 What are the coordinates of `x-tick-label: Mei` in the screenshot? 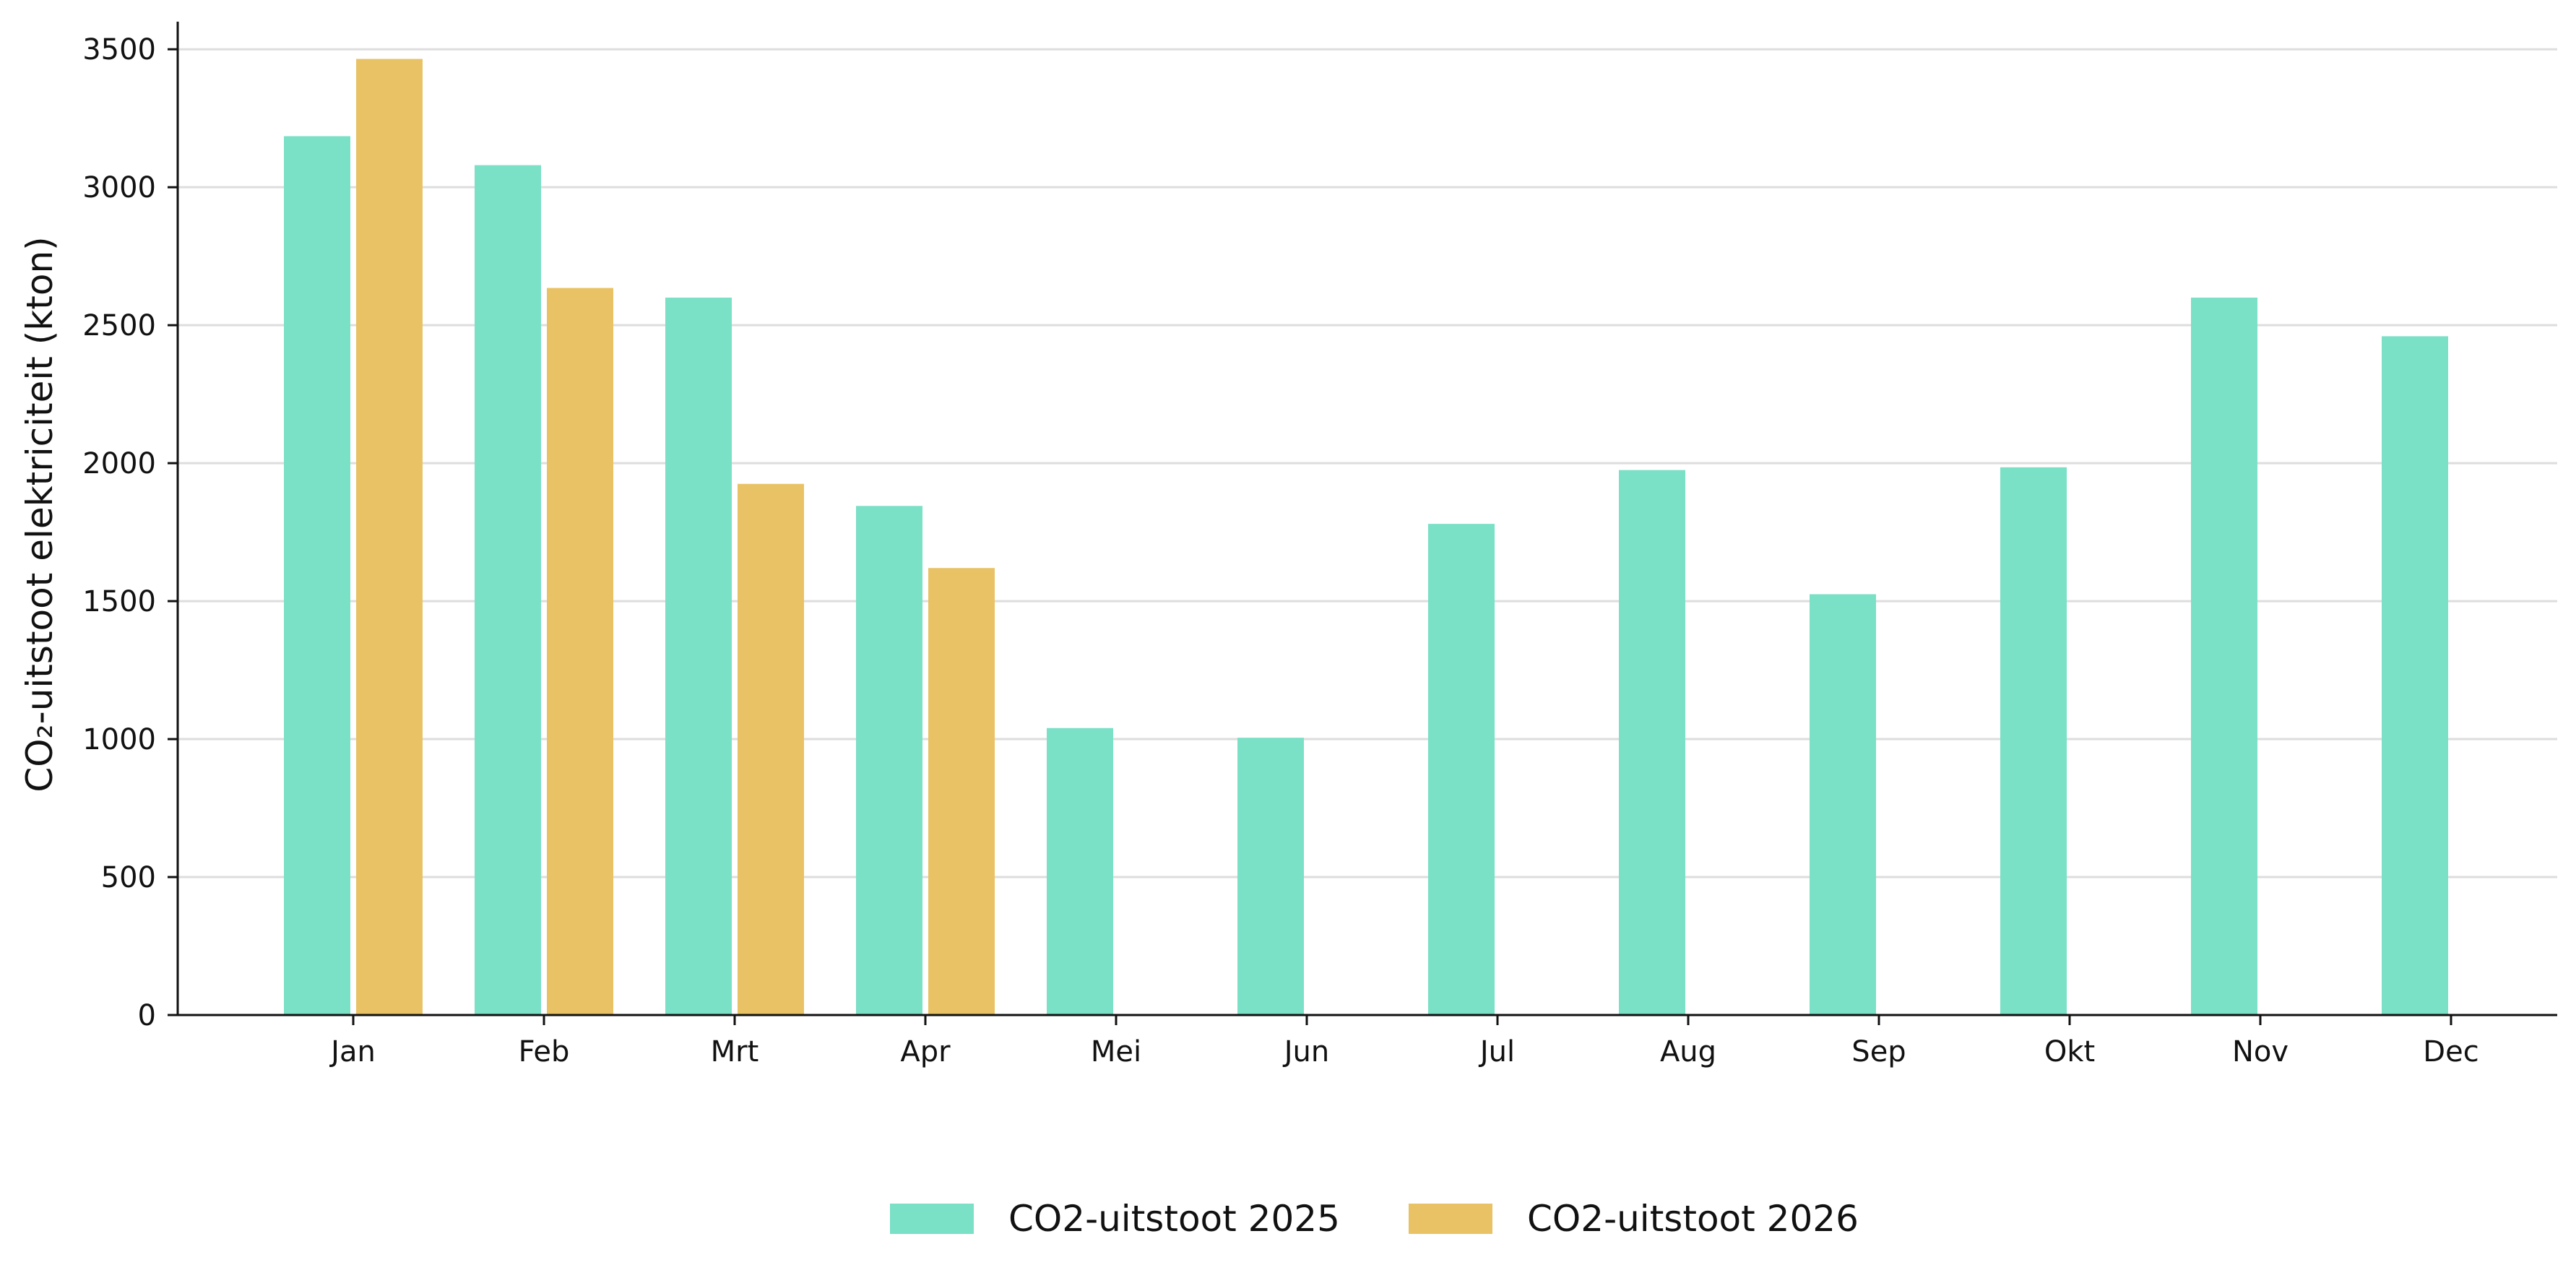 It's located at (1116, 1051).